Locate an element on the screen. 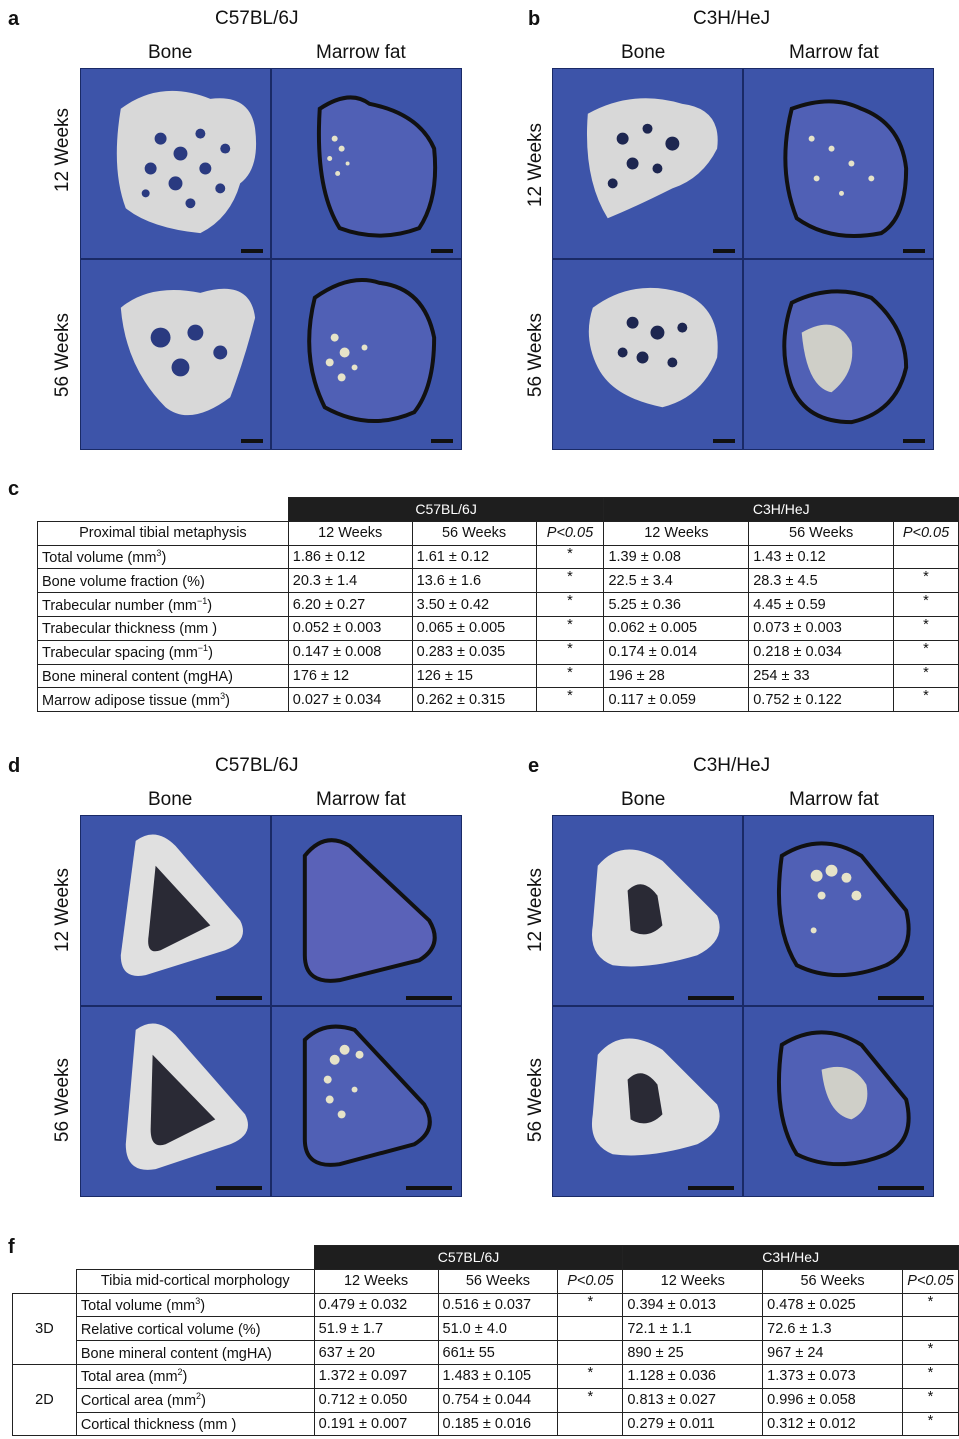 Image resolution: width=959 pixels, height=1439 pixels. value-cell: 126 ± 15 is located at coordinates (474, 676).